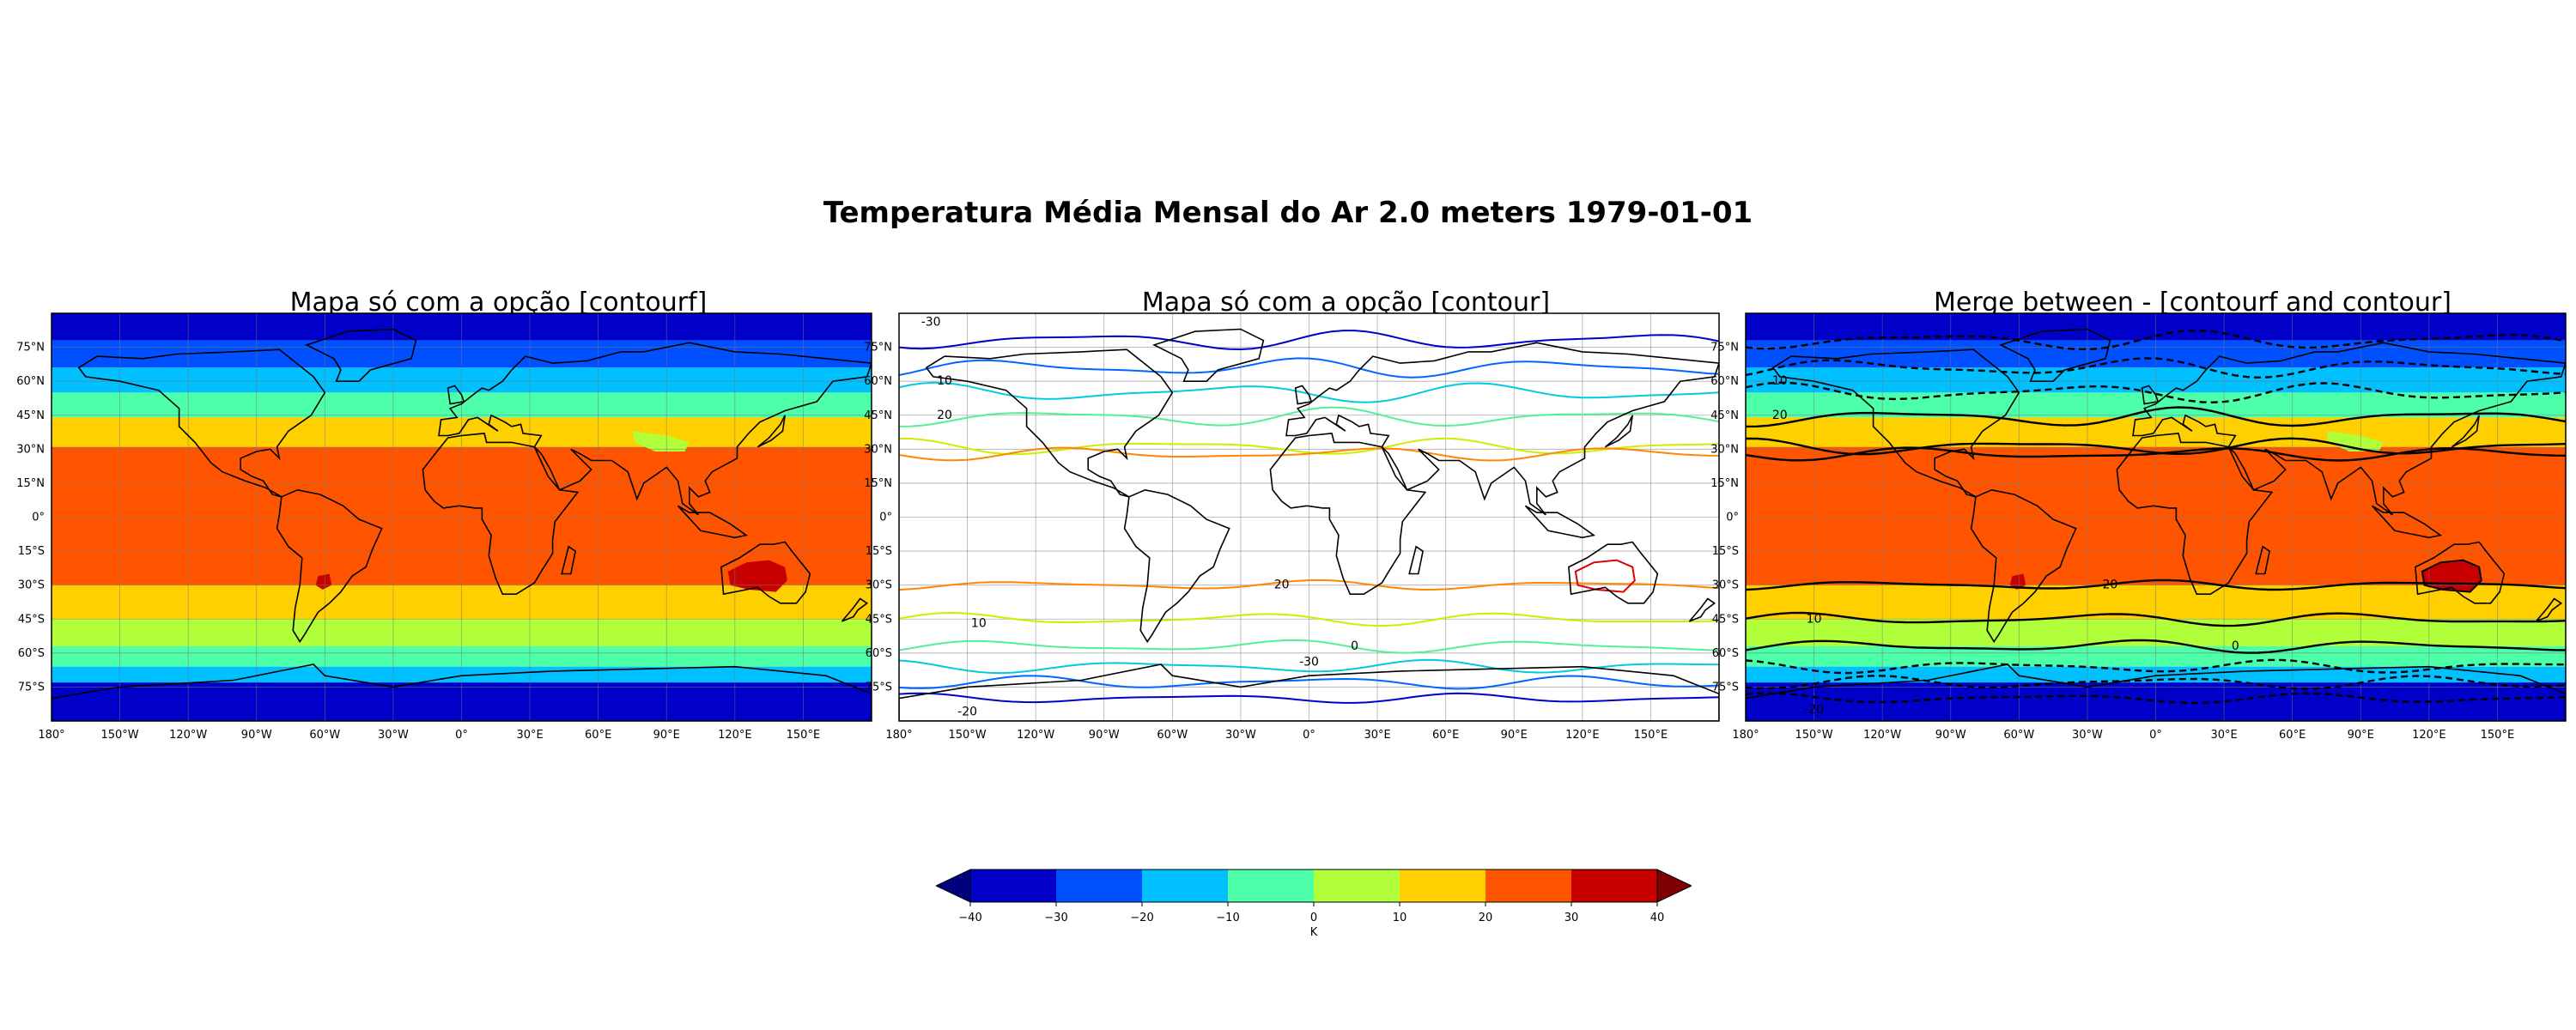 This screenshot has width=2576, height=1030. Describe the element at coordinates (1780, 415) in the screenshot. I see `contour-label: 20` at that location.